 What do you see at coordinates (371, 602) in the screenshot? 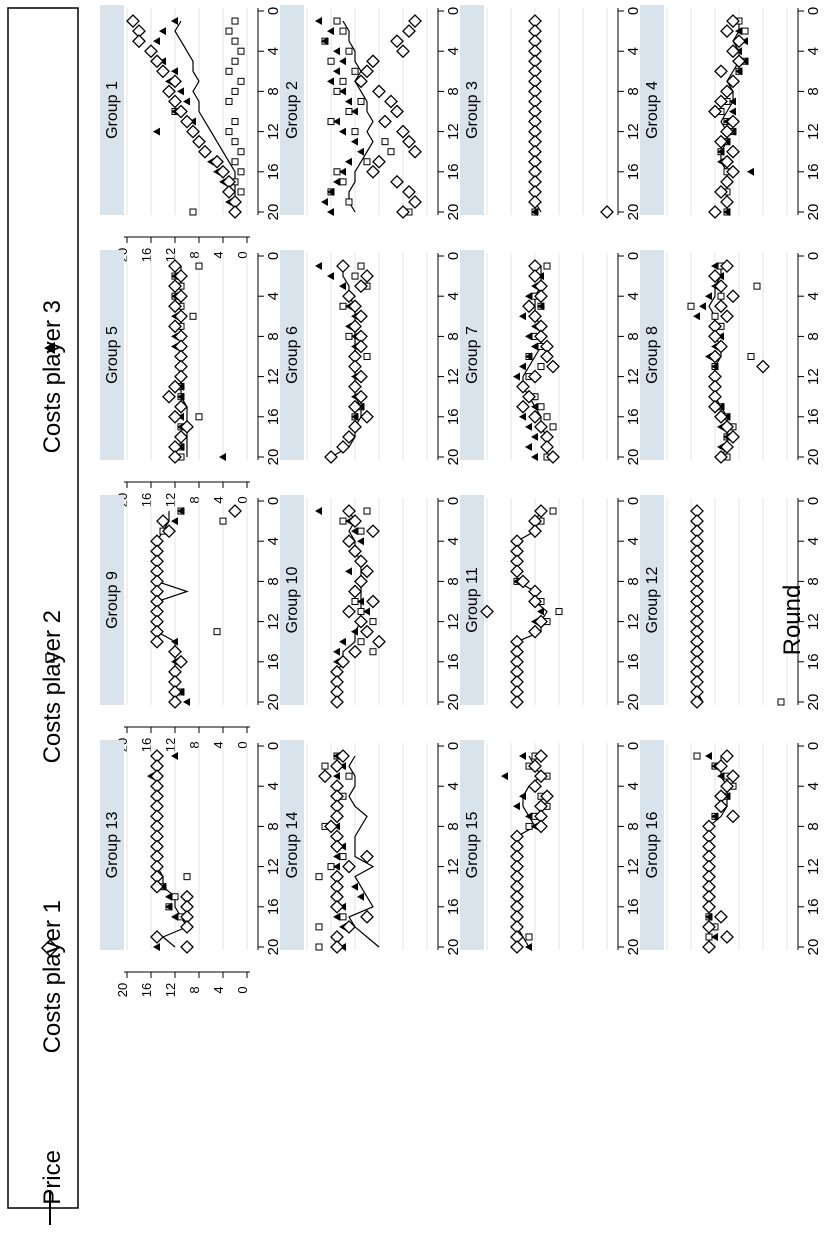
I see `panel-10: Group 10 0 4 8 12 16 20` at bounding box center [371, 602].